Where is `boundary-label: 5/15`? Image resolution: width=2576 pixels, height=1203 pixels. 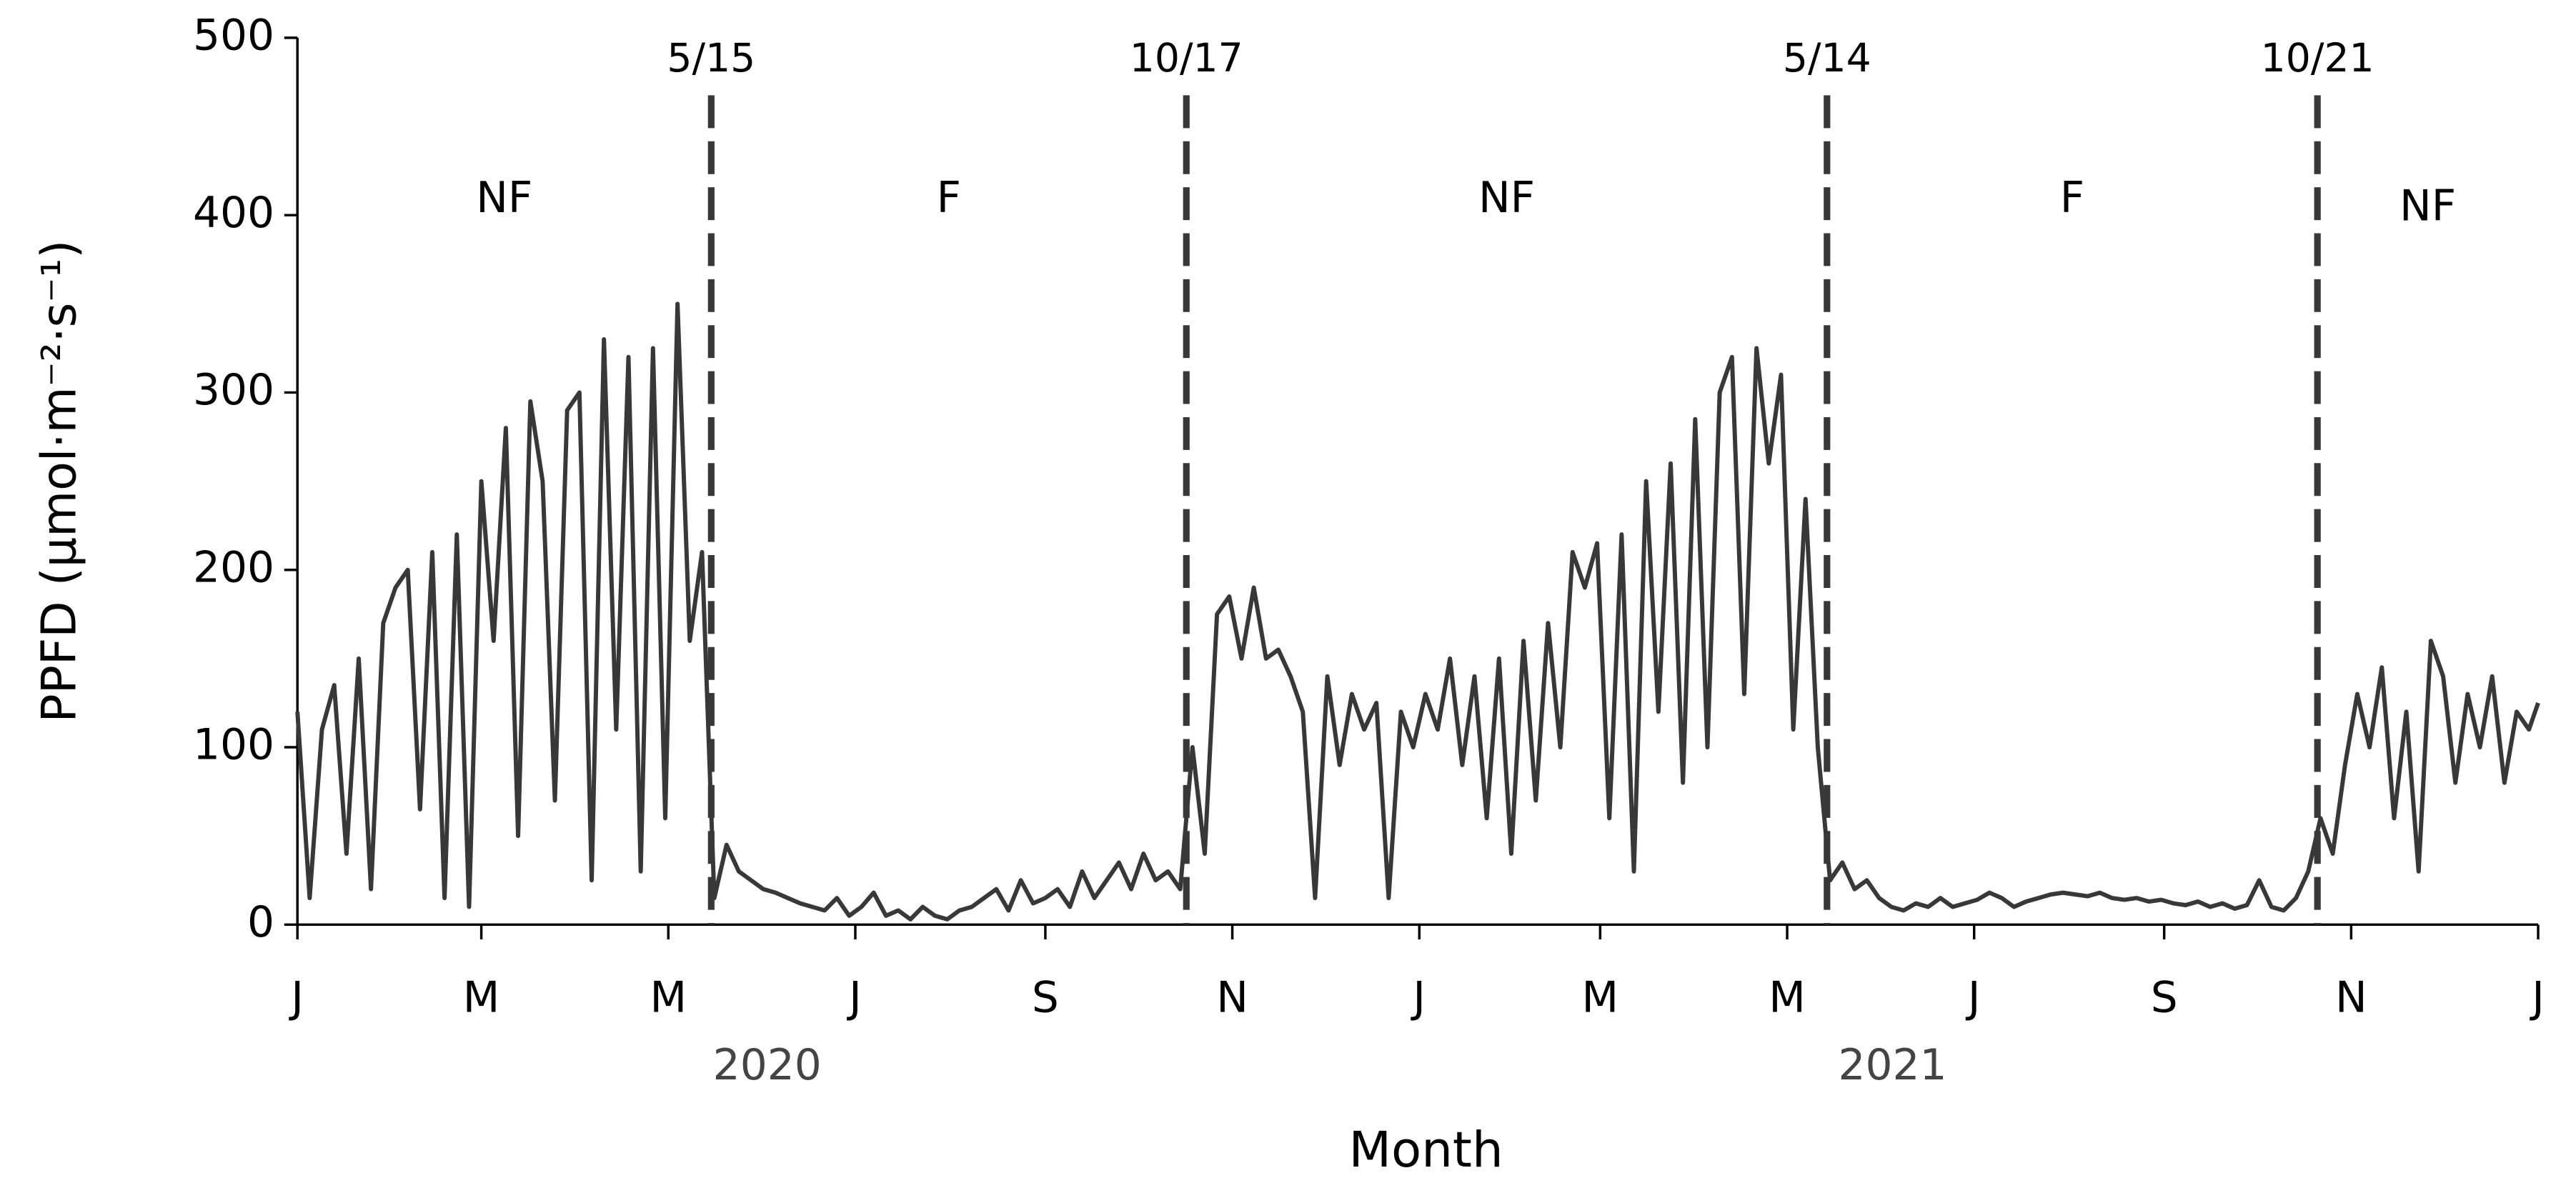
boundary-label: 5/15 is located at coordinates (711, 58).